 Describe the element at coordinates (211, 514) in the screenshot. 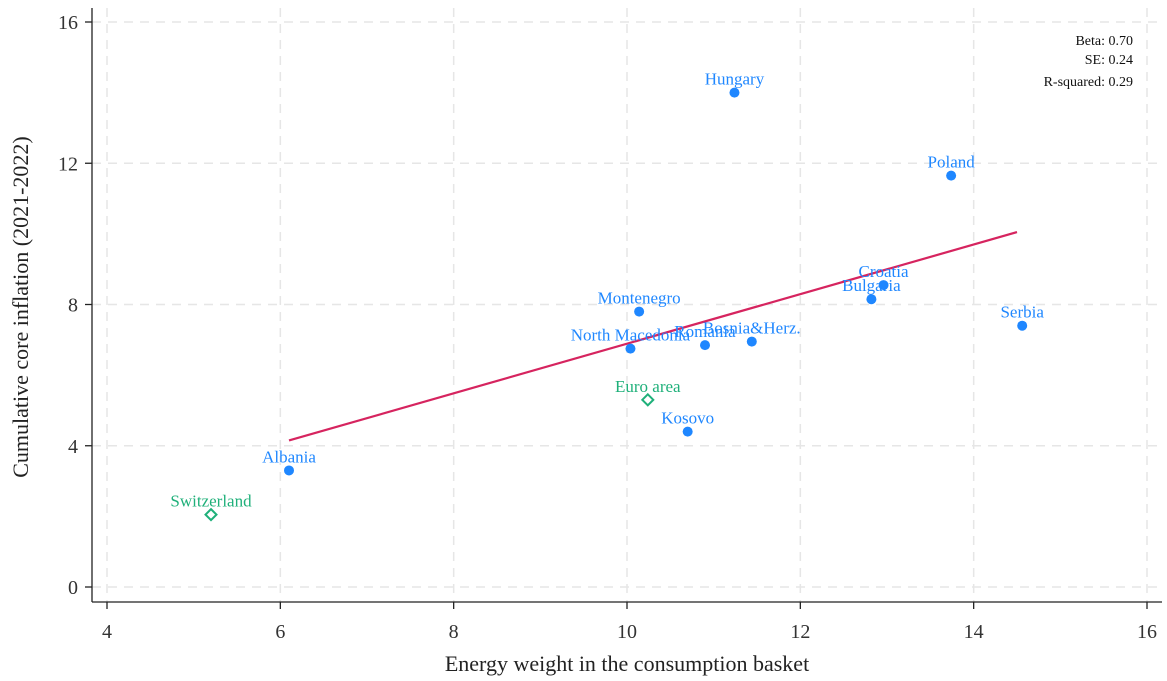

I see `point-switzerland` at that location.